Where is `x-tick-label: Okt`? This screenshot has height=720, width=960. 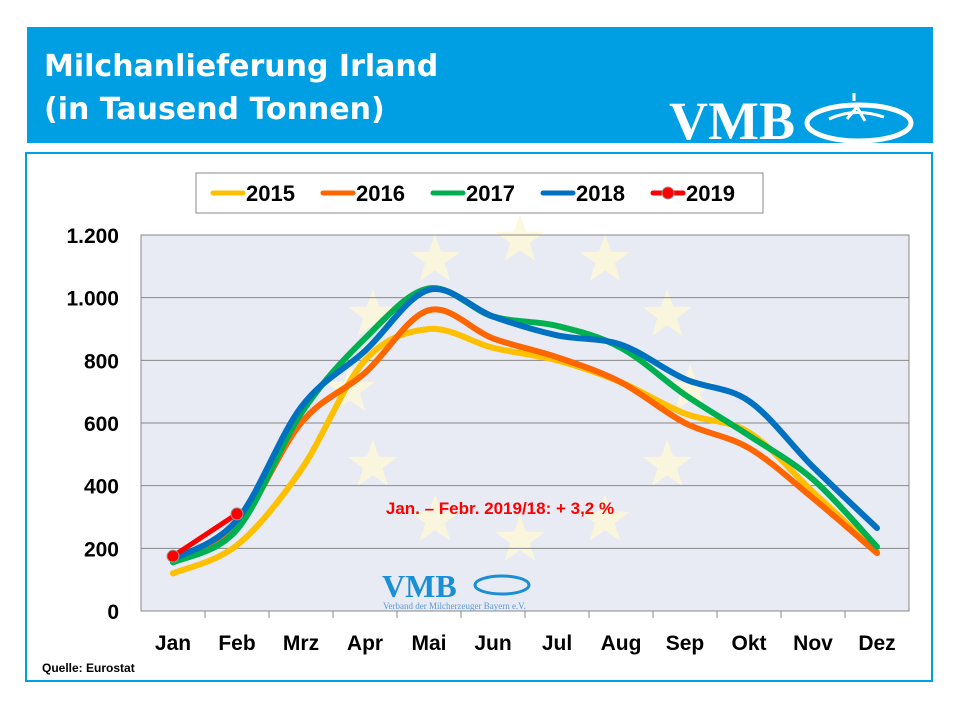
x-tick-label: Okt is located at coordinates (748, 643).